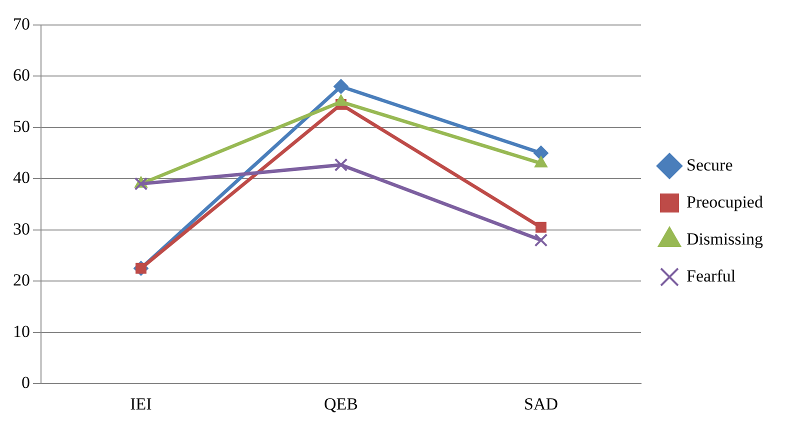 The image size is (793, 438). I want to click on y-tick-label: 40, so click(21, 178).